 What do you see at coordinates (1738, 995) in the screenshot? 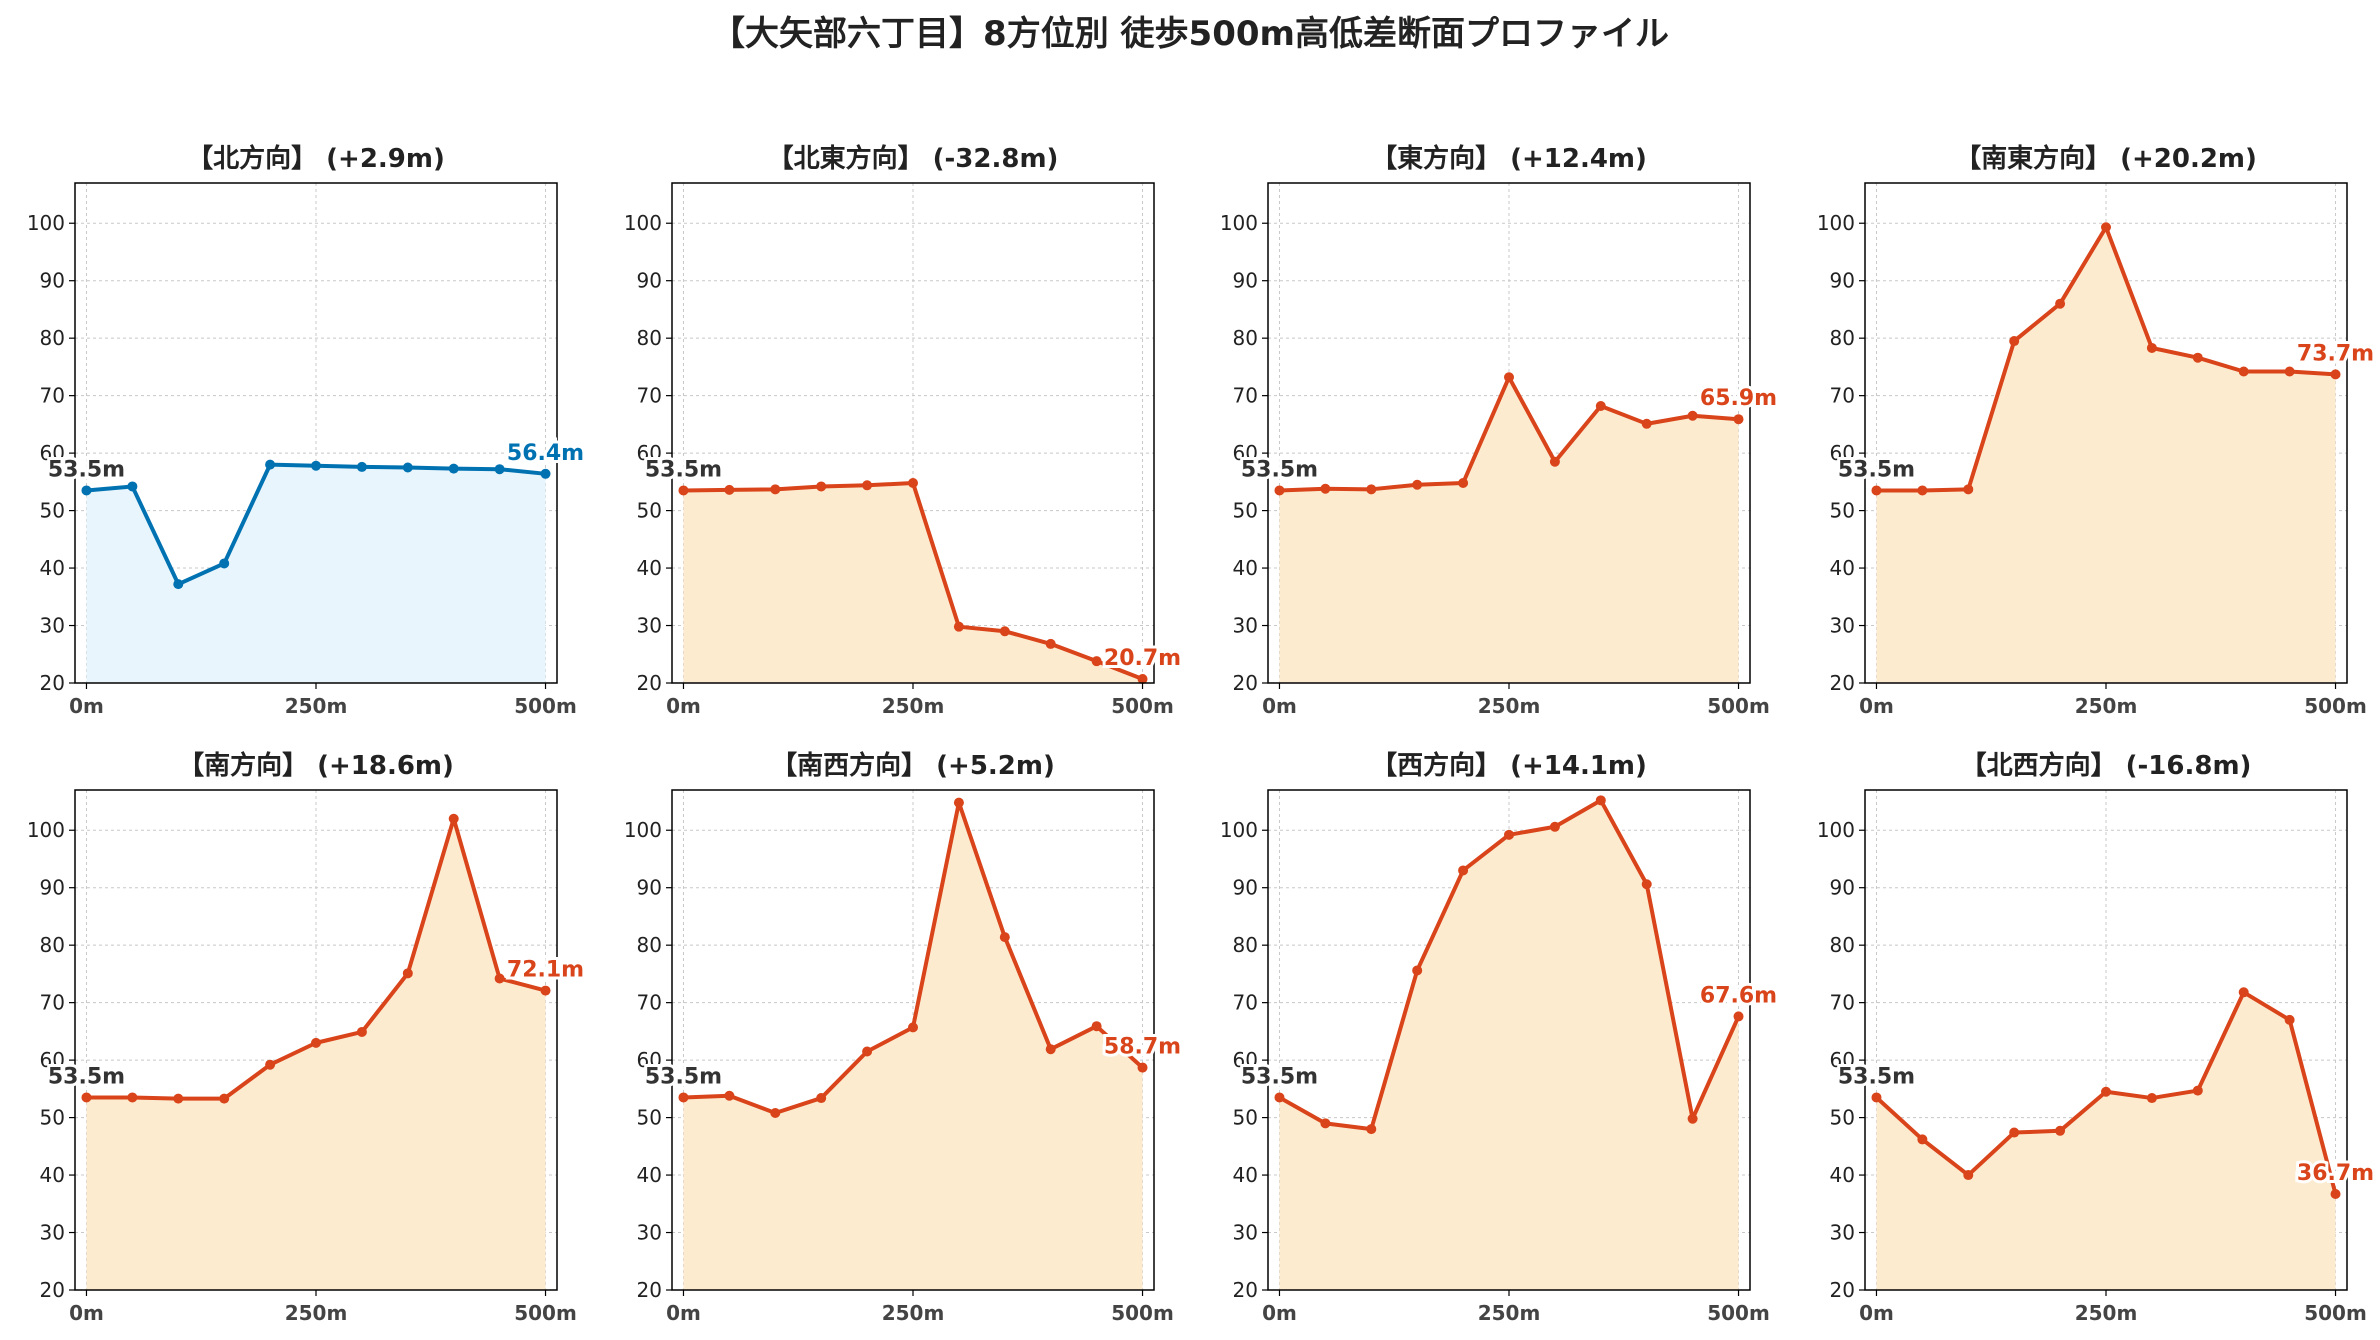
I see `end-value-label: 67.6m` at bounding box center [1738, 995].